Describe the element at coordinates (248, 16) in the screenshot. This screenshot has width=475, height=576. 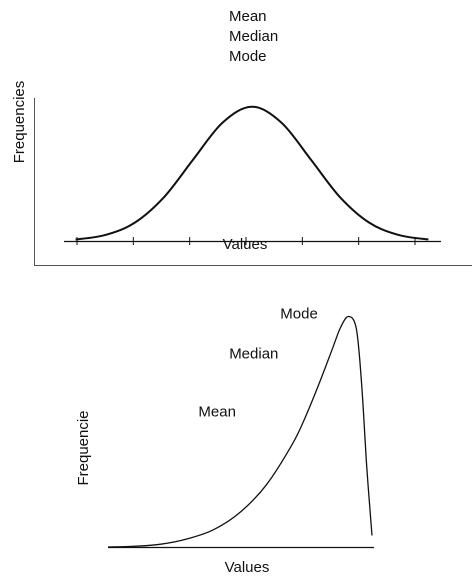
I see `bell-title-mean: Mean` at that location.